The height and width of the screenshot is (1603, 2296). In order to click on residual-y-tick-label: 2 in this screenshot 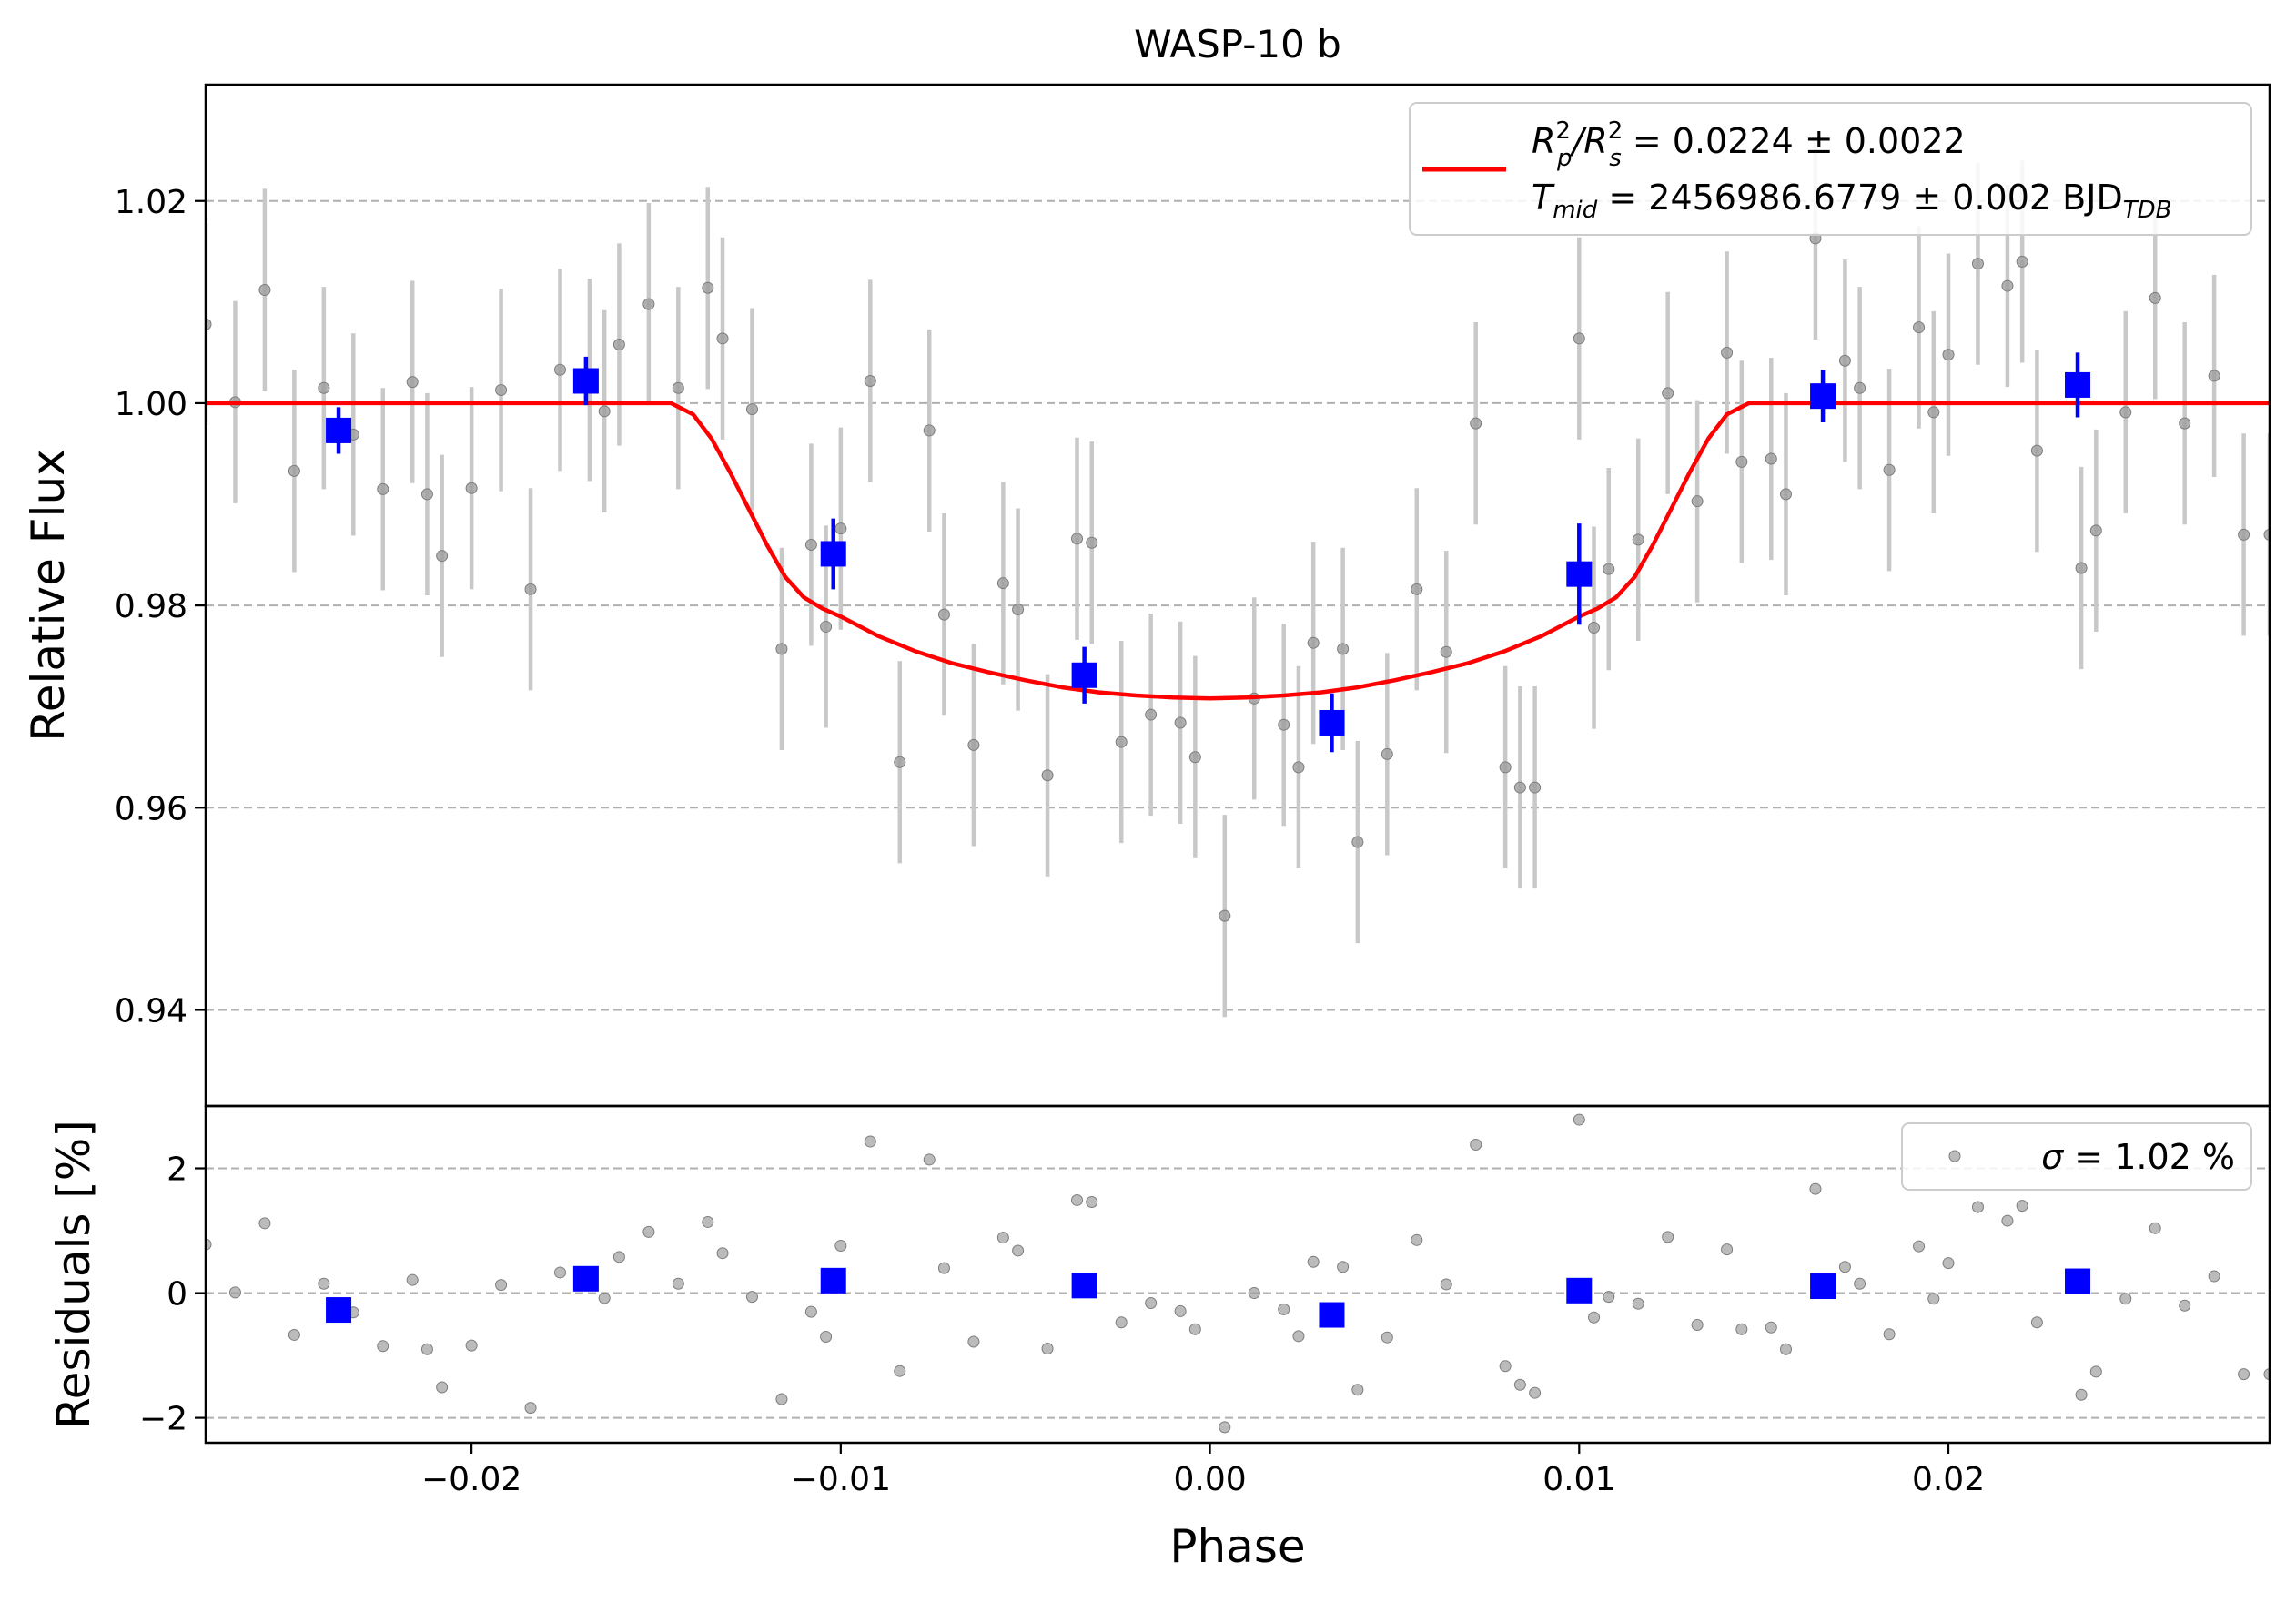, I will do `click(177, 1170)`.